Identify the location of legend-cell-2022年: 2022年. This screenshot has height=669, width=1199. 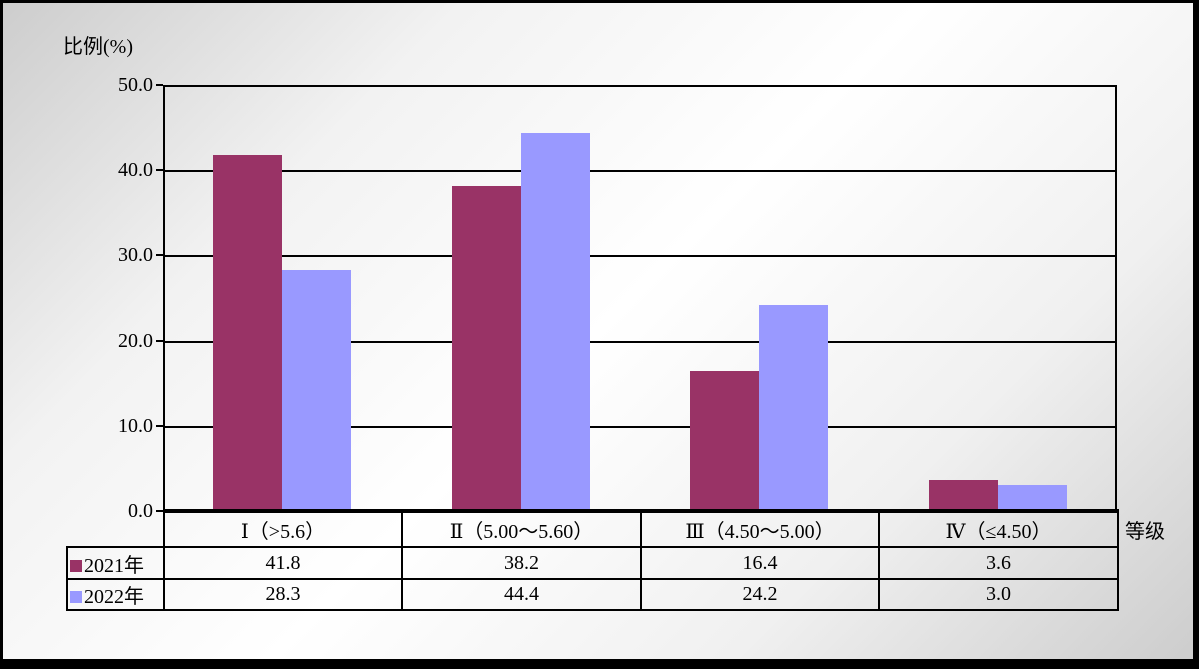
(115, 594).